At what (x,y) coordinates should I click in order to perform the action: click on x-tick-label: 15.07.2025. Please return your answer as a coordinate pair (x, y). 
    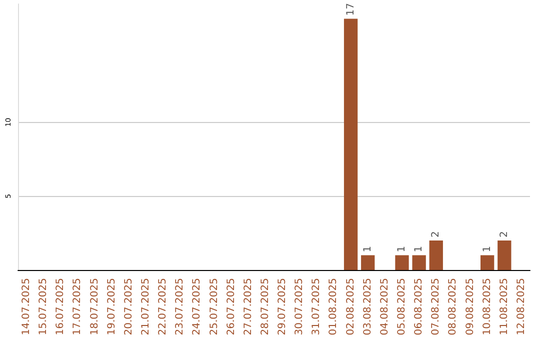
    Looking at the image, I should click on (44, 307).